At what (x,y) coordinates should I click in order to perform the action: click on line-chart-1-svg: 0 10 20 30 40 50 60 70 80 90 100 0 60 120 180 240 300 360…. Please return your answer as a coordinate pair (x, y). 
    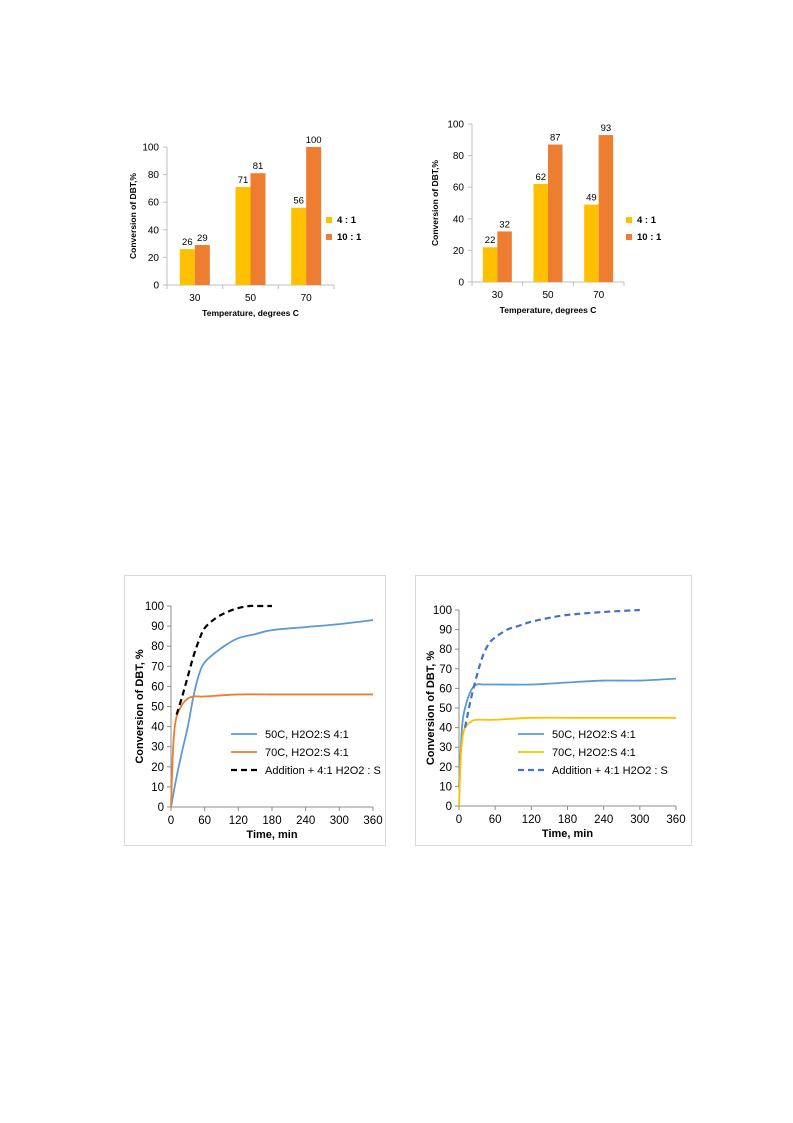
    Looking at the image, I should click on (258, 721).